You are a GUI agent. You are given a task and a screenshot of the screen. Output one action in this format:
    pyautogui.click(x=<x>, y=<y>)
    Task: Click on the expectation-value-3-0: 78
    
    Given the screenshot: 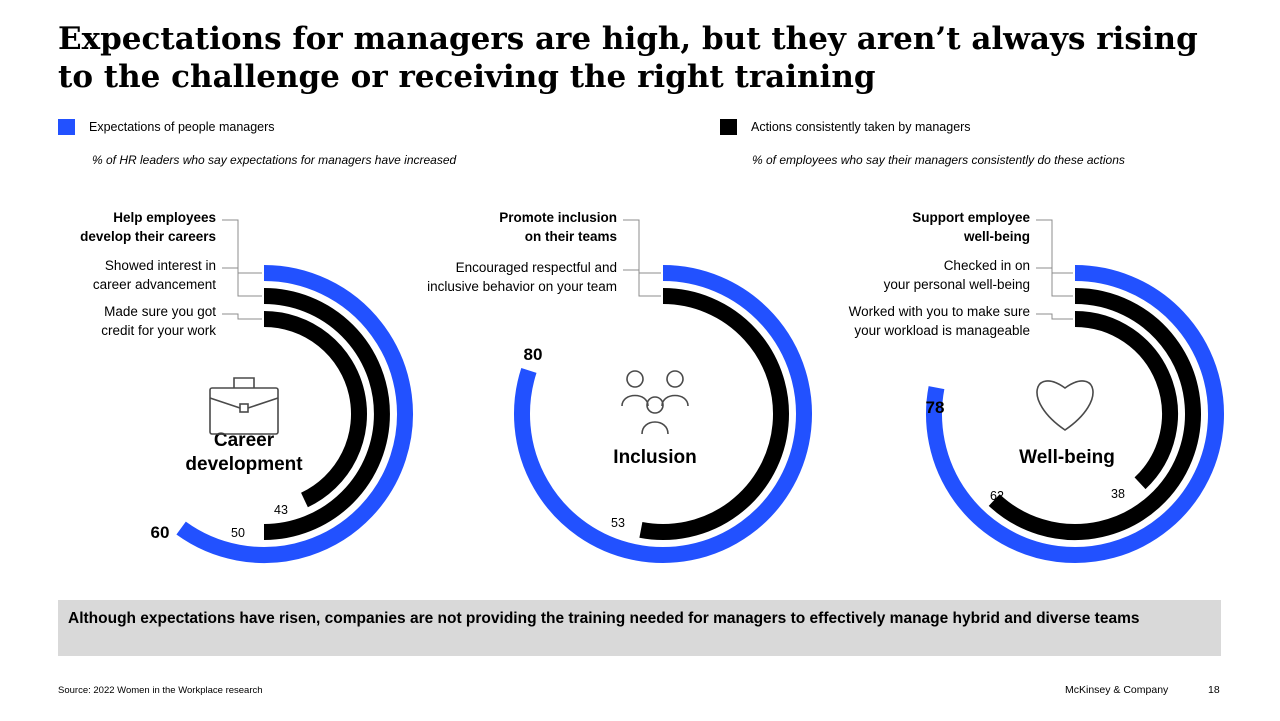 What is the action you would take?
    pyautogui.click(x=935, y=407)
    